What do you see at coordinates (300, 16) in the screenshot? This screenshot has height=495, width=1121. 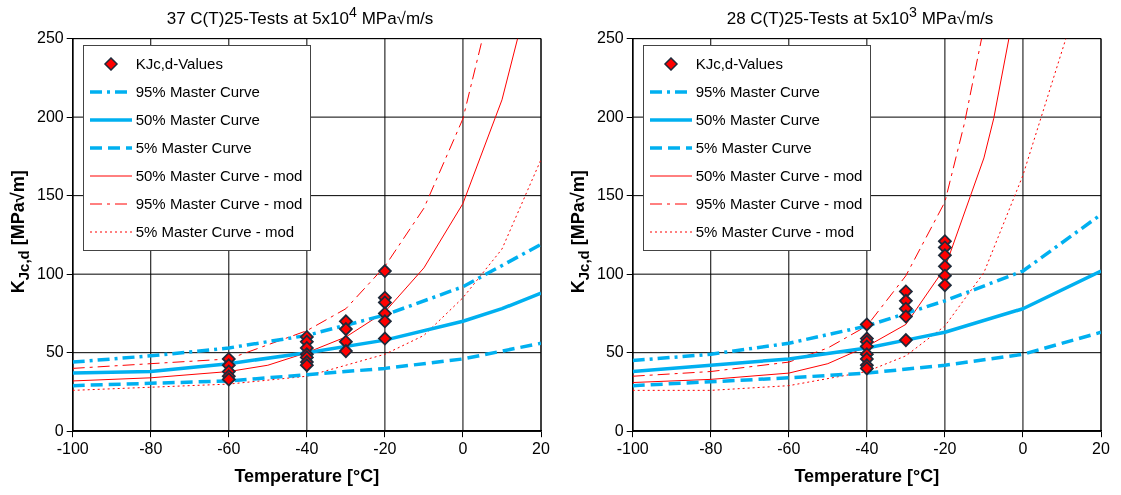 I see `chart-title: 37 C(T)25-Tests at 5x10$^{4}$ MPa√m/s` at bounding box center [300, 16].